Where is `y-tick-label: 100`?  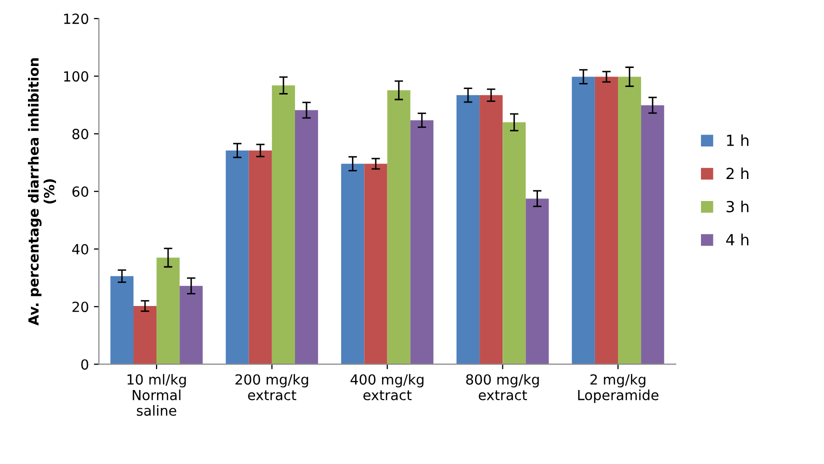
y-tick-label: 100 is located at coordinates (76, 76).